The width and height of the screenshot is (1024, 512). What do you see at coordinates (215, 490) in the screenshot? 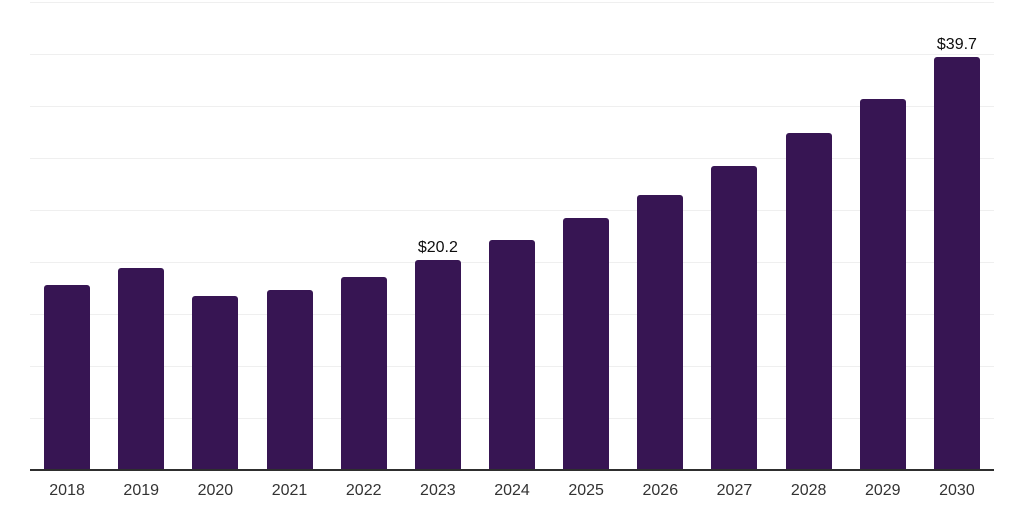
I see `x-tick-label-2020: 2020` at bounding box center [215, 490].